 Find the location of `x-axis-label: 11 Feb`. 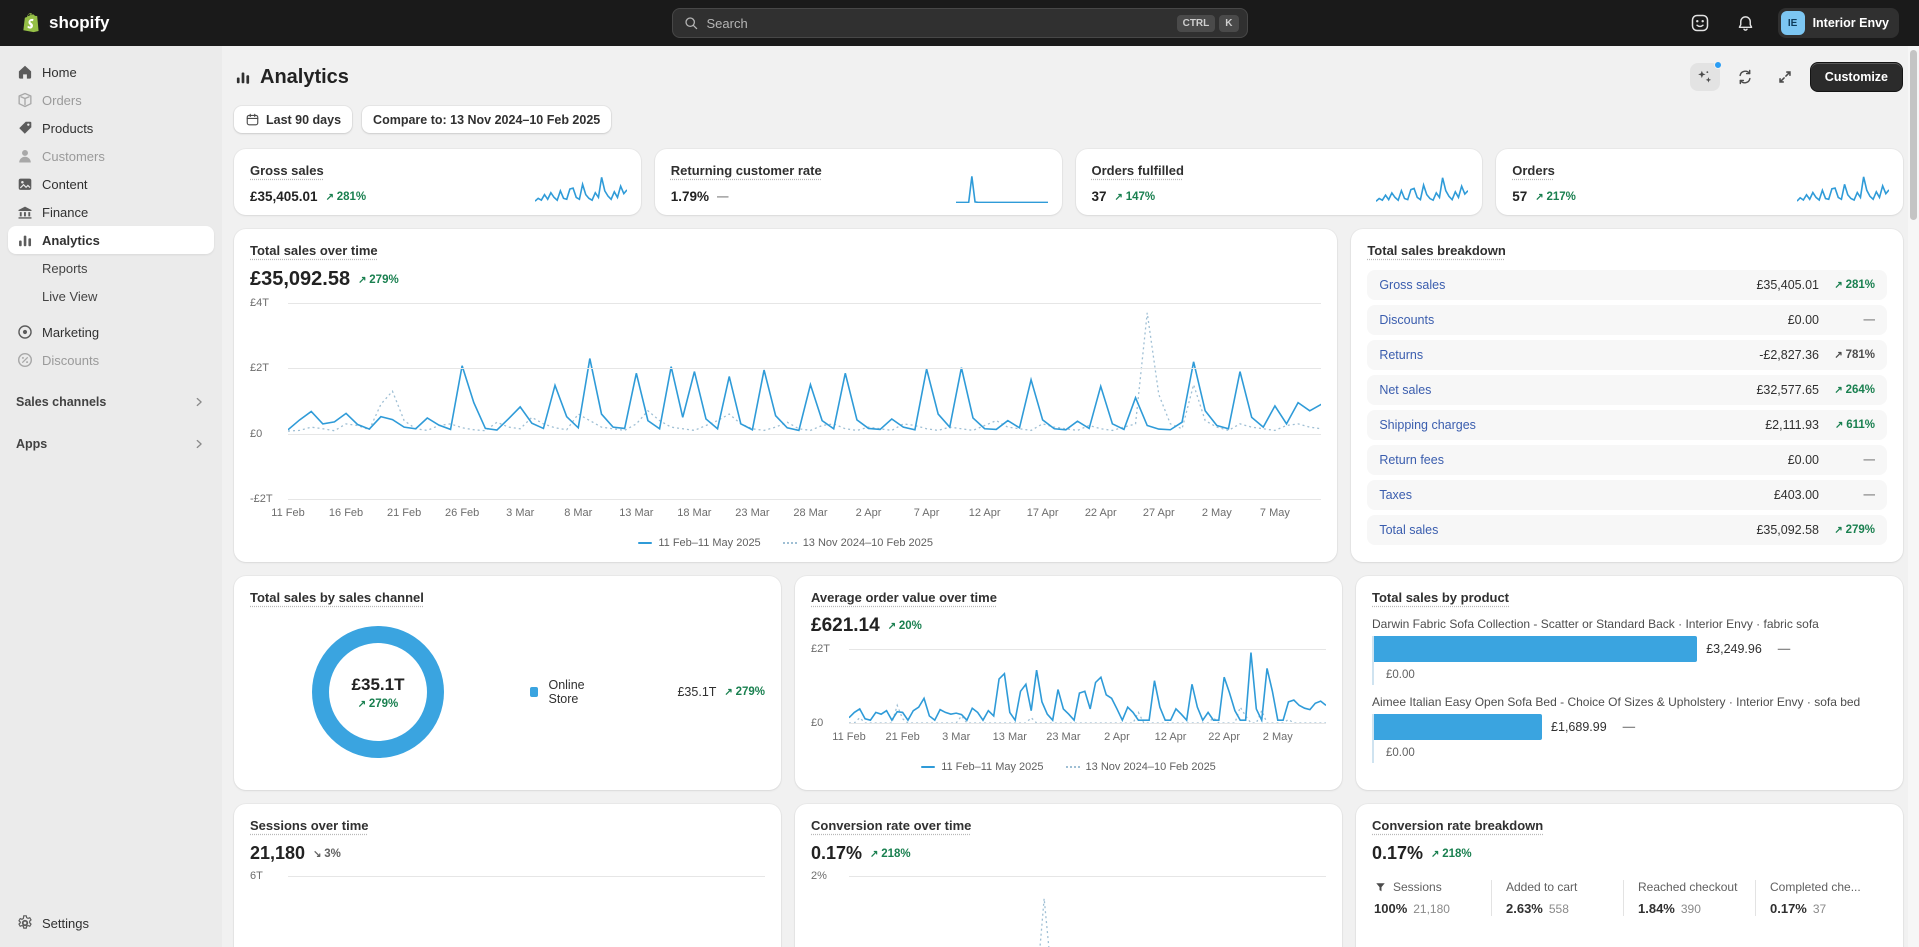

x-axis-label: 11 Feb is located at coordinates (849, 737).